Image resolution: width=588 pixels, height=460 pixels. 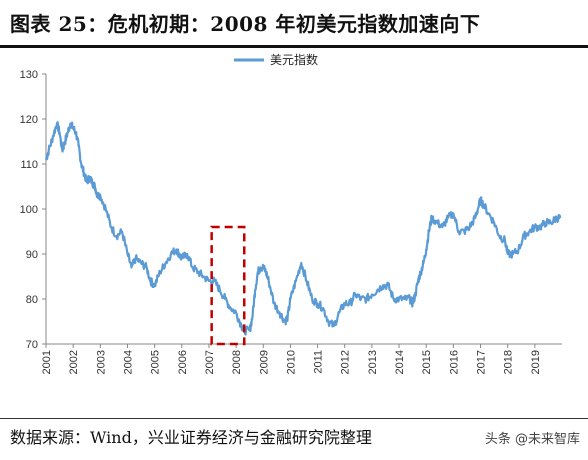 I want to click on x-tick-label: 2004, so click(x=128, y=362).